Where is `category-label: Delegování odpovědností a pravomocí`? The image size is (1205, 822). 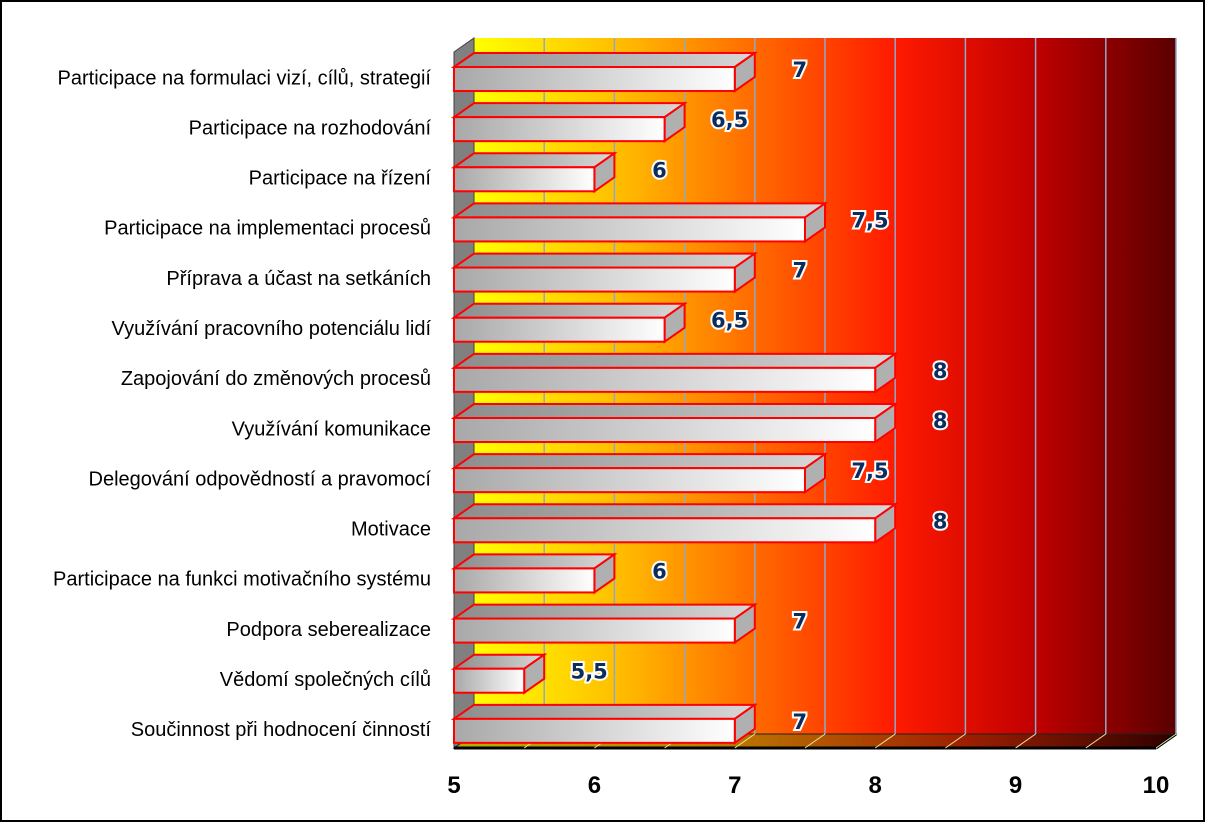
category-label: Delegování odpovědností a pravomocí is located at coordinates (260, 479).